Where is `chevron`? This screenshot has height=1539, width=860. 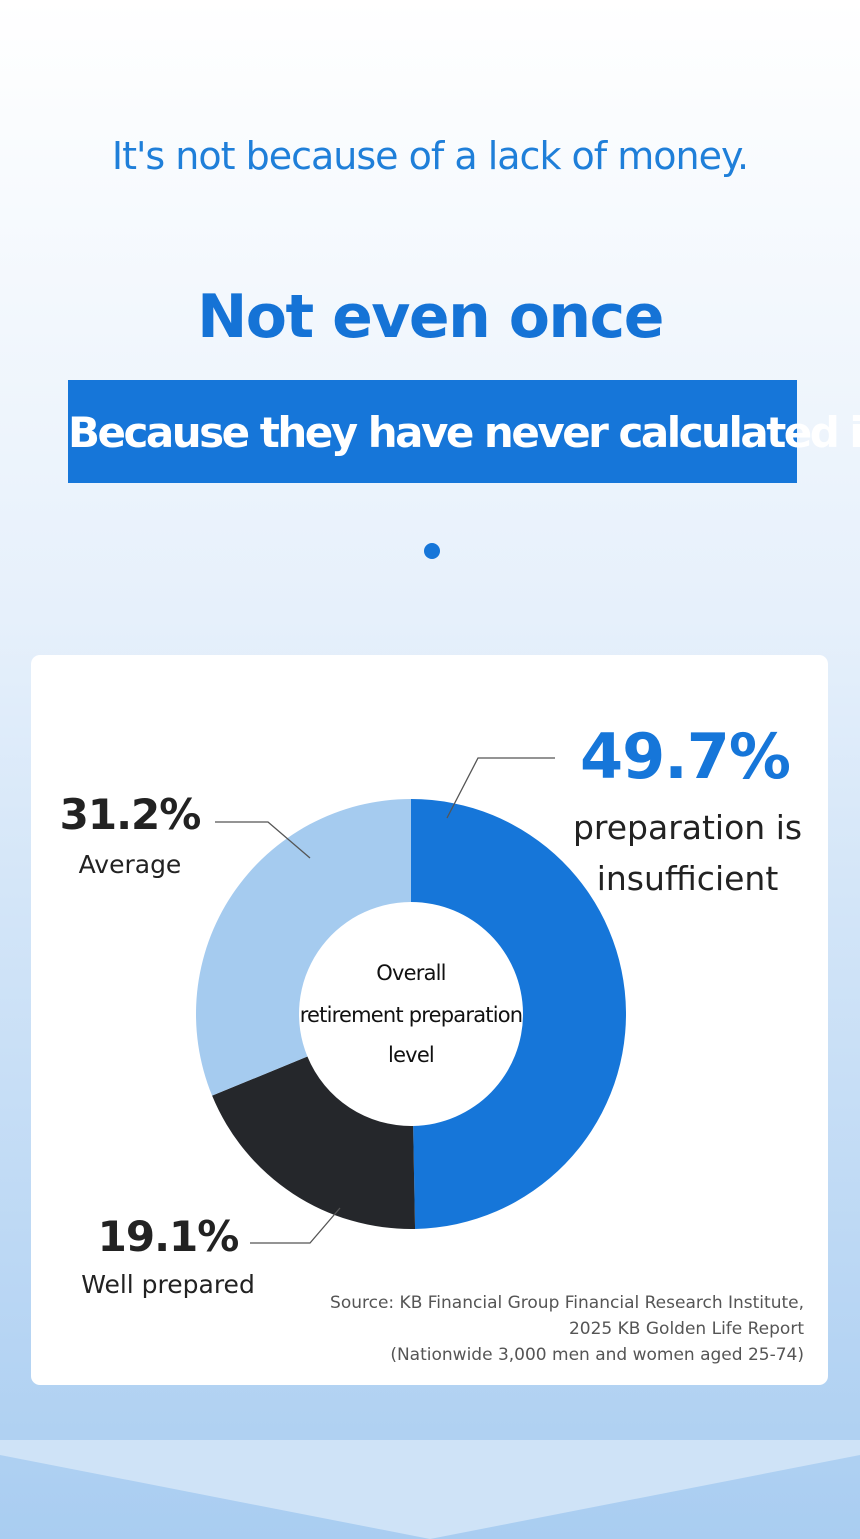 chevron is located at coordinates (430, 1489).